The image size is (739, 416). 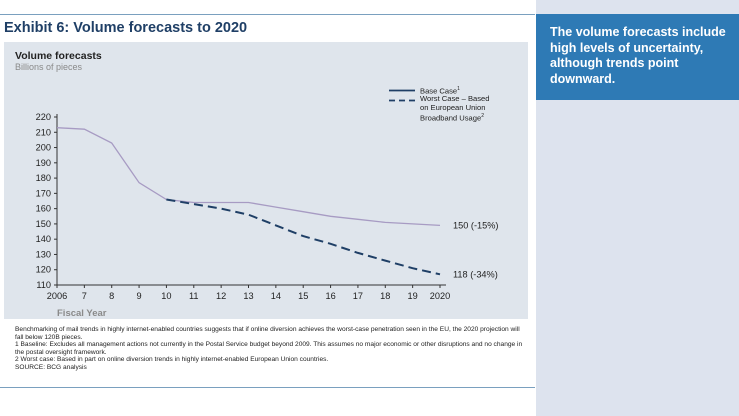 I want to click on chart-title: Volume forecasts, so click(x=58, y=56).